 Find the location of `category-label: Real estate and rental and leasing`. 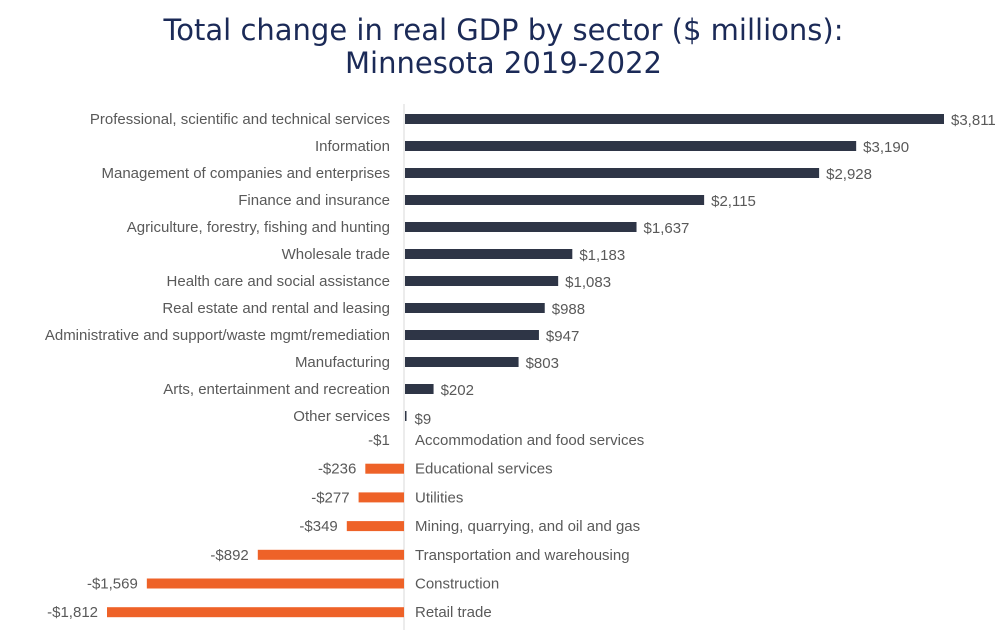

category-label: Real estate and rental and leasing is located at coordinates (276, 308).